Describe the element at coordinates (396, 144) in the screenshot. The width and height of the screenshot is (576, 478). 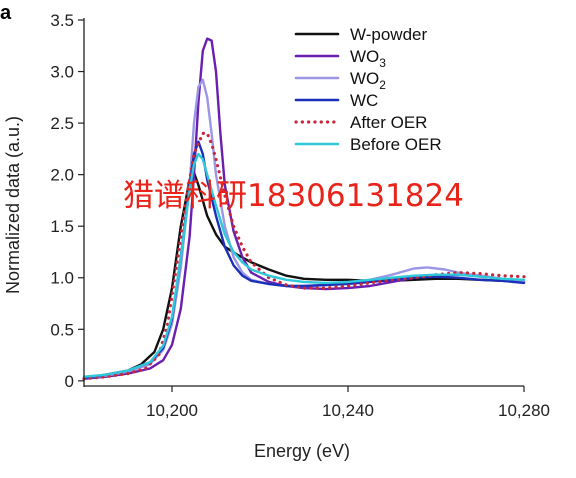
I see `legend-label-before-oer: Before OER` at that location.